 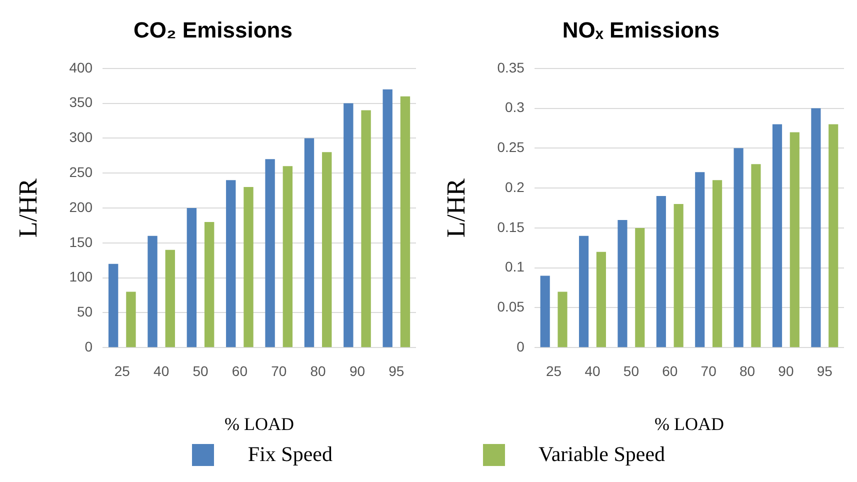 What do you see at coordinates (514, 186) in the screenshot?
I see `y-tick-label: 0.2` at bounding box center [514, 186].